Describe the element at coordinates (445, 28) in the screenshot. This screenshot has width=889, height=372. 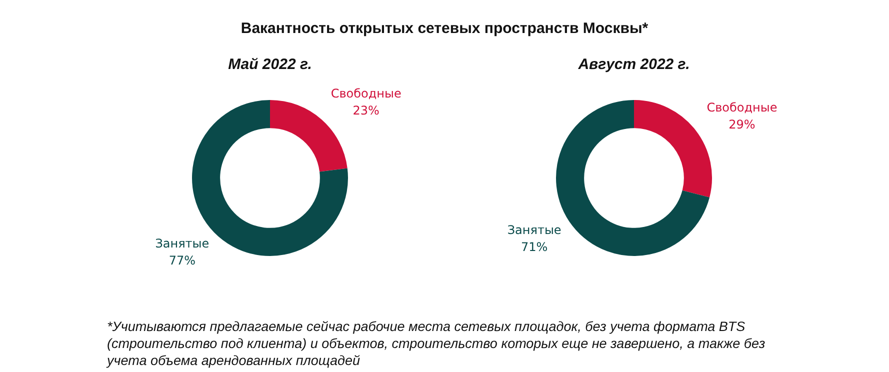
I see `text: Вакантность открытых сетевых пространств Москвы*` at that location.